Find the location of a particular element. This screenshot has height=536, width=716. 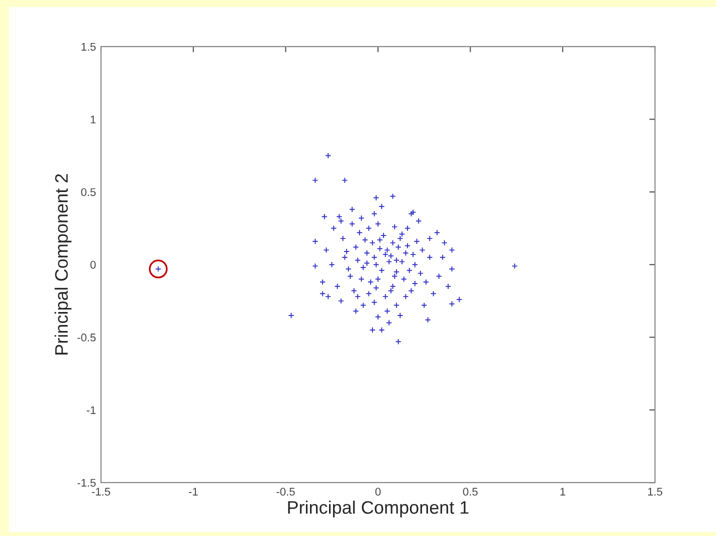

x-tick-label: 0.5 is located at coordinates (470, 492).